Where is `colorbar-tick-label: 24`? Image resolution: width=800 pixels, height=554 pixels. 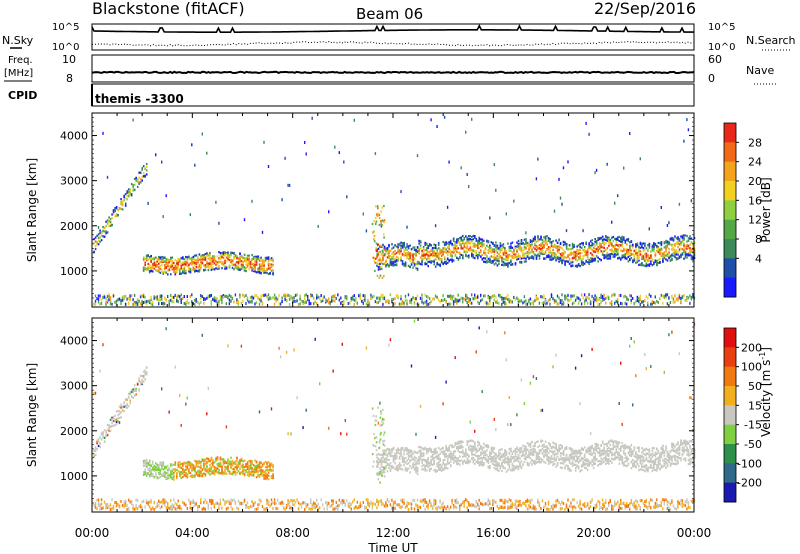
colorbar-tick-label: 24 is located at coordinates (755, 162).